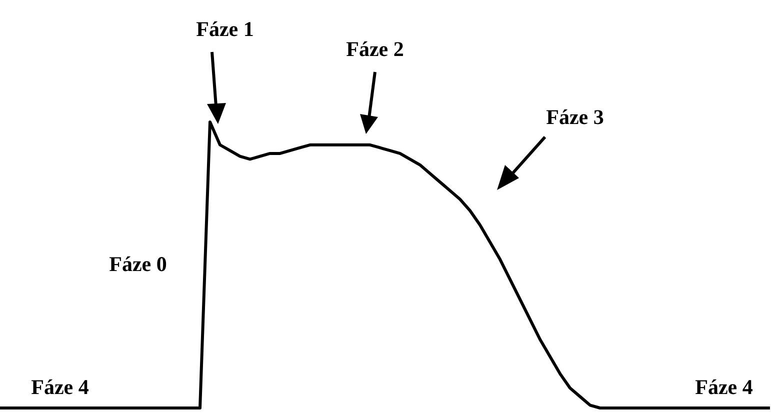 This screenshot has width=771, height=414. I want to click on text: Fáze 2, so click(375, 49).